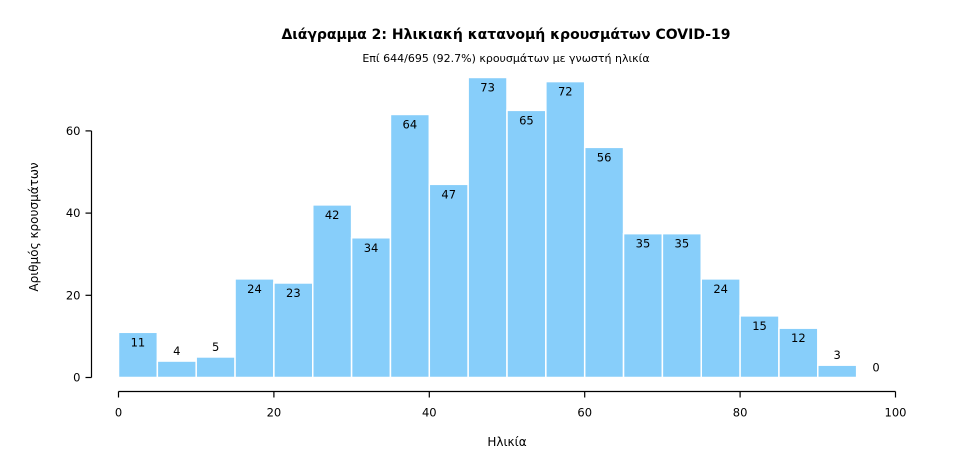 The image size is (970, 464). Describe the element at coordinates (487, 87) in the screenshot. I see `bar-value-label: 73` at that location.